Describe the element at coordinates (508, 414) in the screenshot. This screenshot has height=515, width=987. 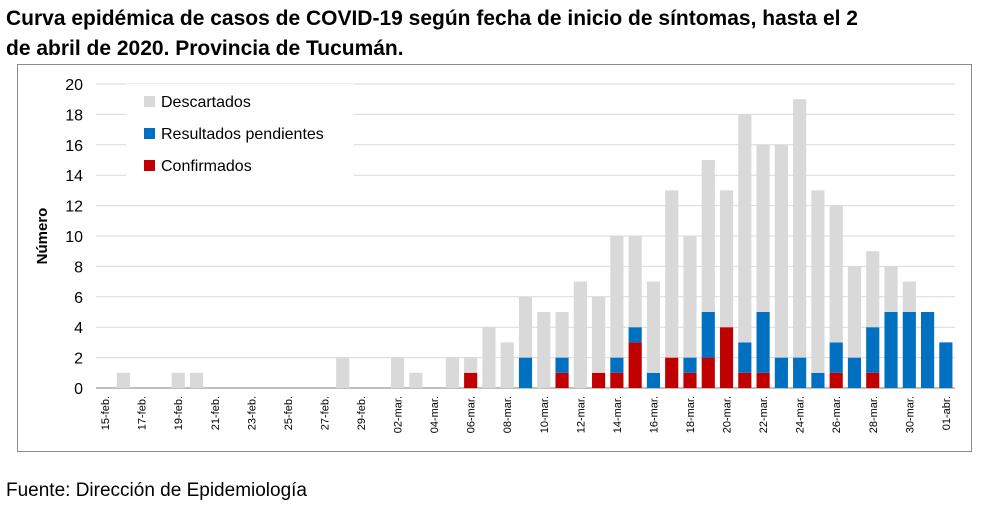
I see `x-tick-label: 08-mar.` at that location.